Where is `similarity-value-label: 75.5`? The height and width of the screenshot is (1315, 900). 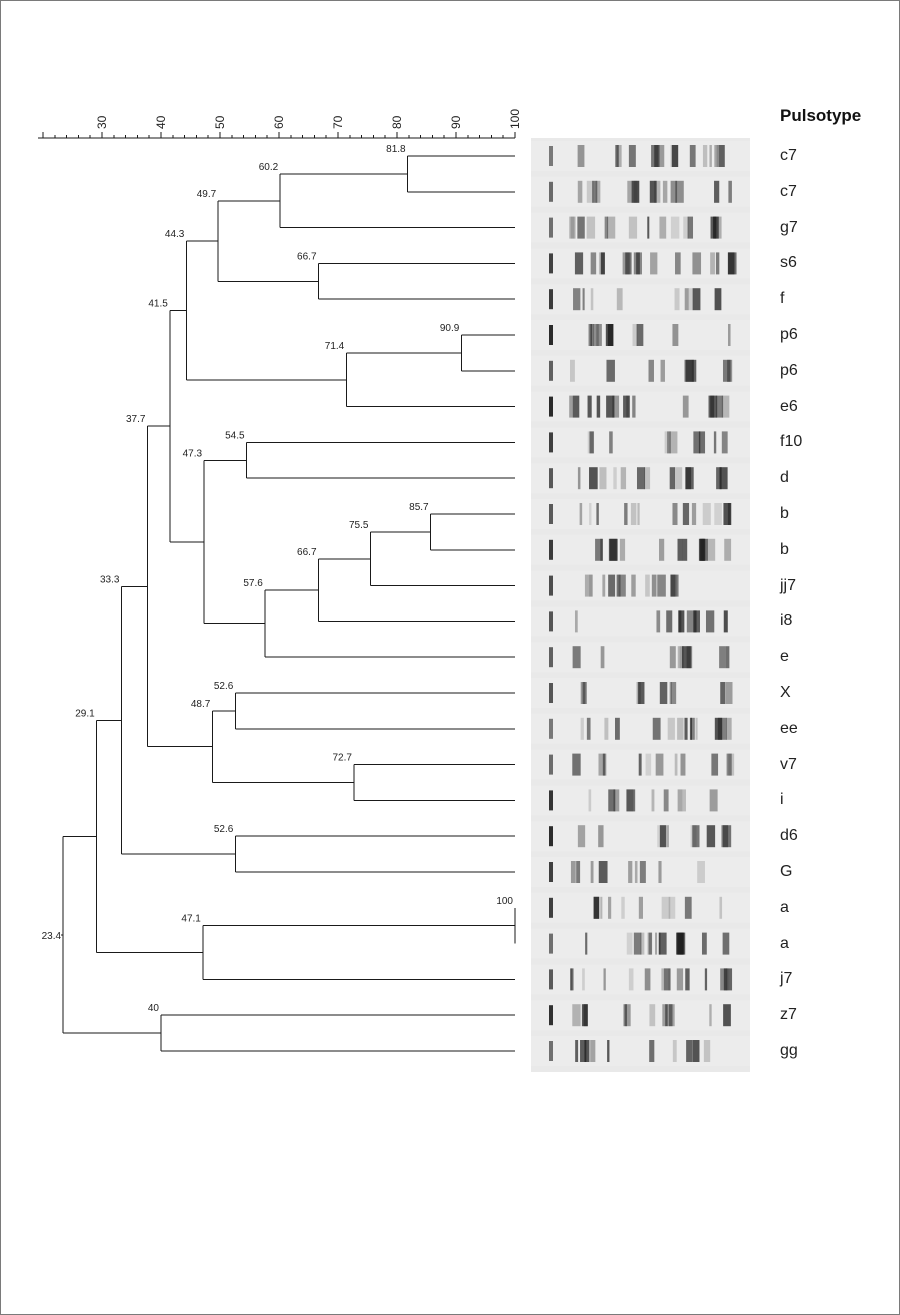 similarity-value-label: 75.5 is located at coordinates (359, 525).